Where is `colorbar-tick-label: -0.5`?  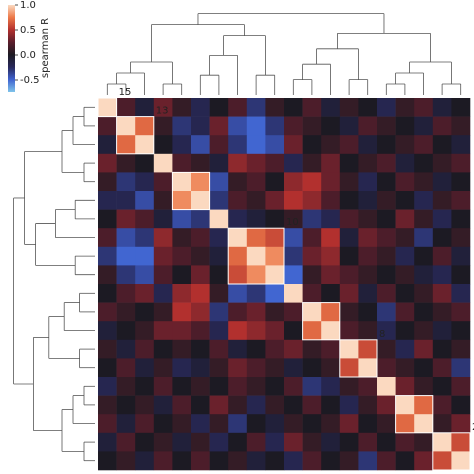 colorbar-tick-label: -0.5 is located at coordinates (30, 80).